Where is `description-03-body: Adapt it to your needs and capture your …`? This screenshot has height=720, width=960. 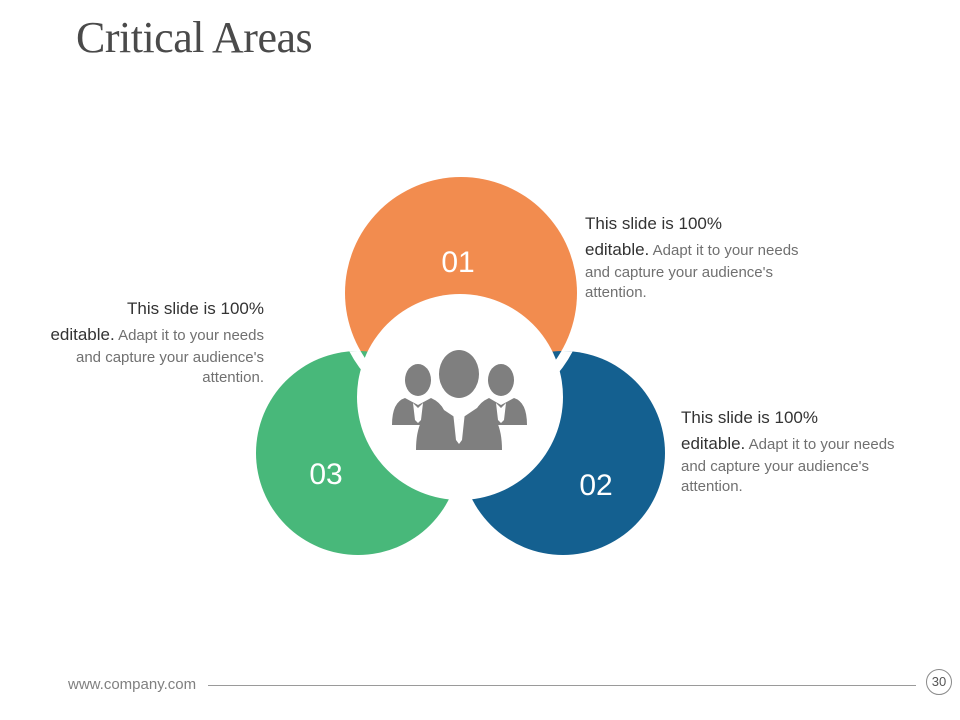 description-03-body: Adapt it to your needs and capture your … is located at coordinates (170, 356).